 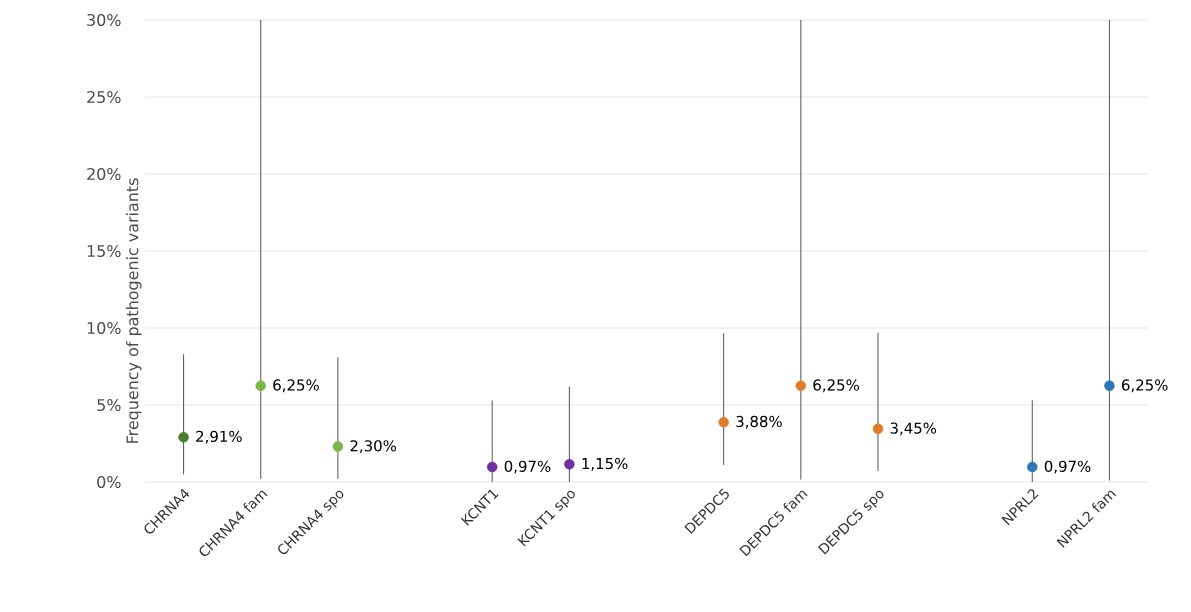 What do you see at coordinates (605, 464) in the screenshot?
I see `data-label: 1,15%` at bounding box center [605, 464].